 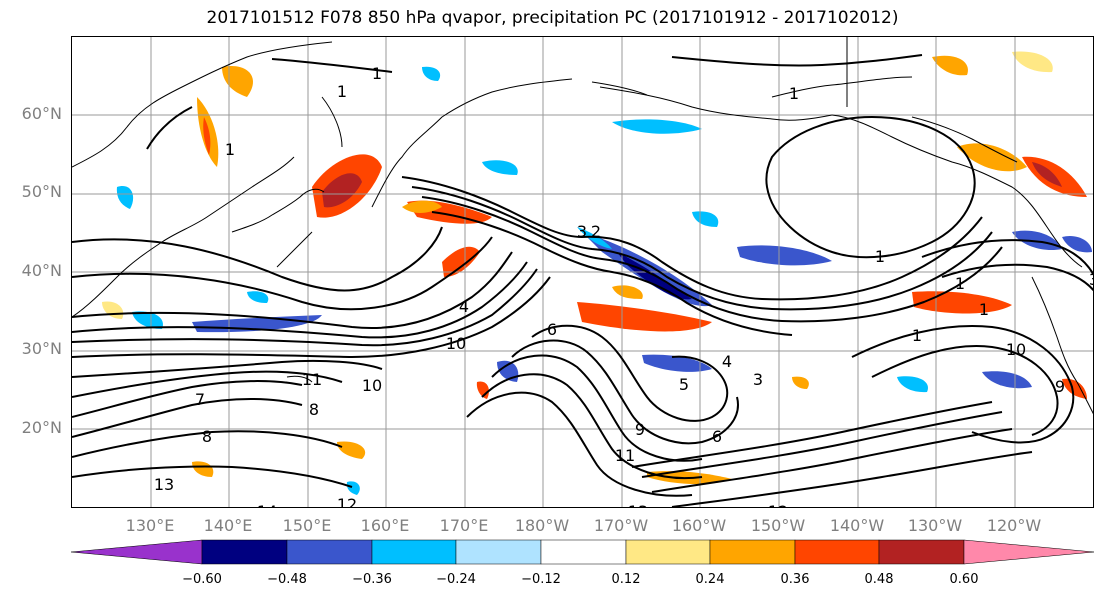 What do you see at coordinates (935, 525) in the screenshot?
I see `lon-label-130w: 130°W` at bounding box center [935, 525].